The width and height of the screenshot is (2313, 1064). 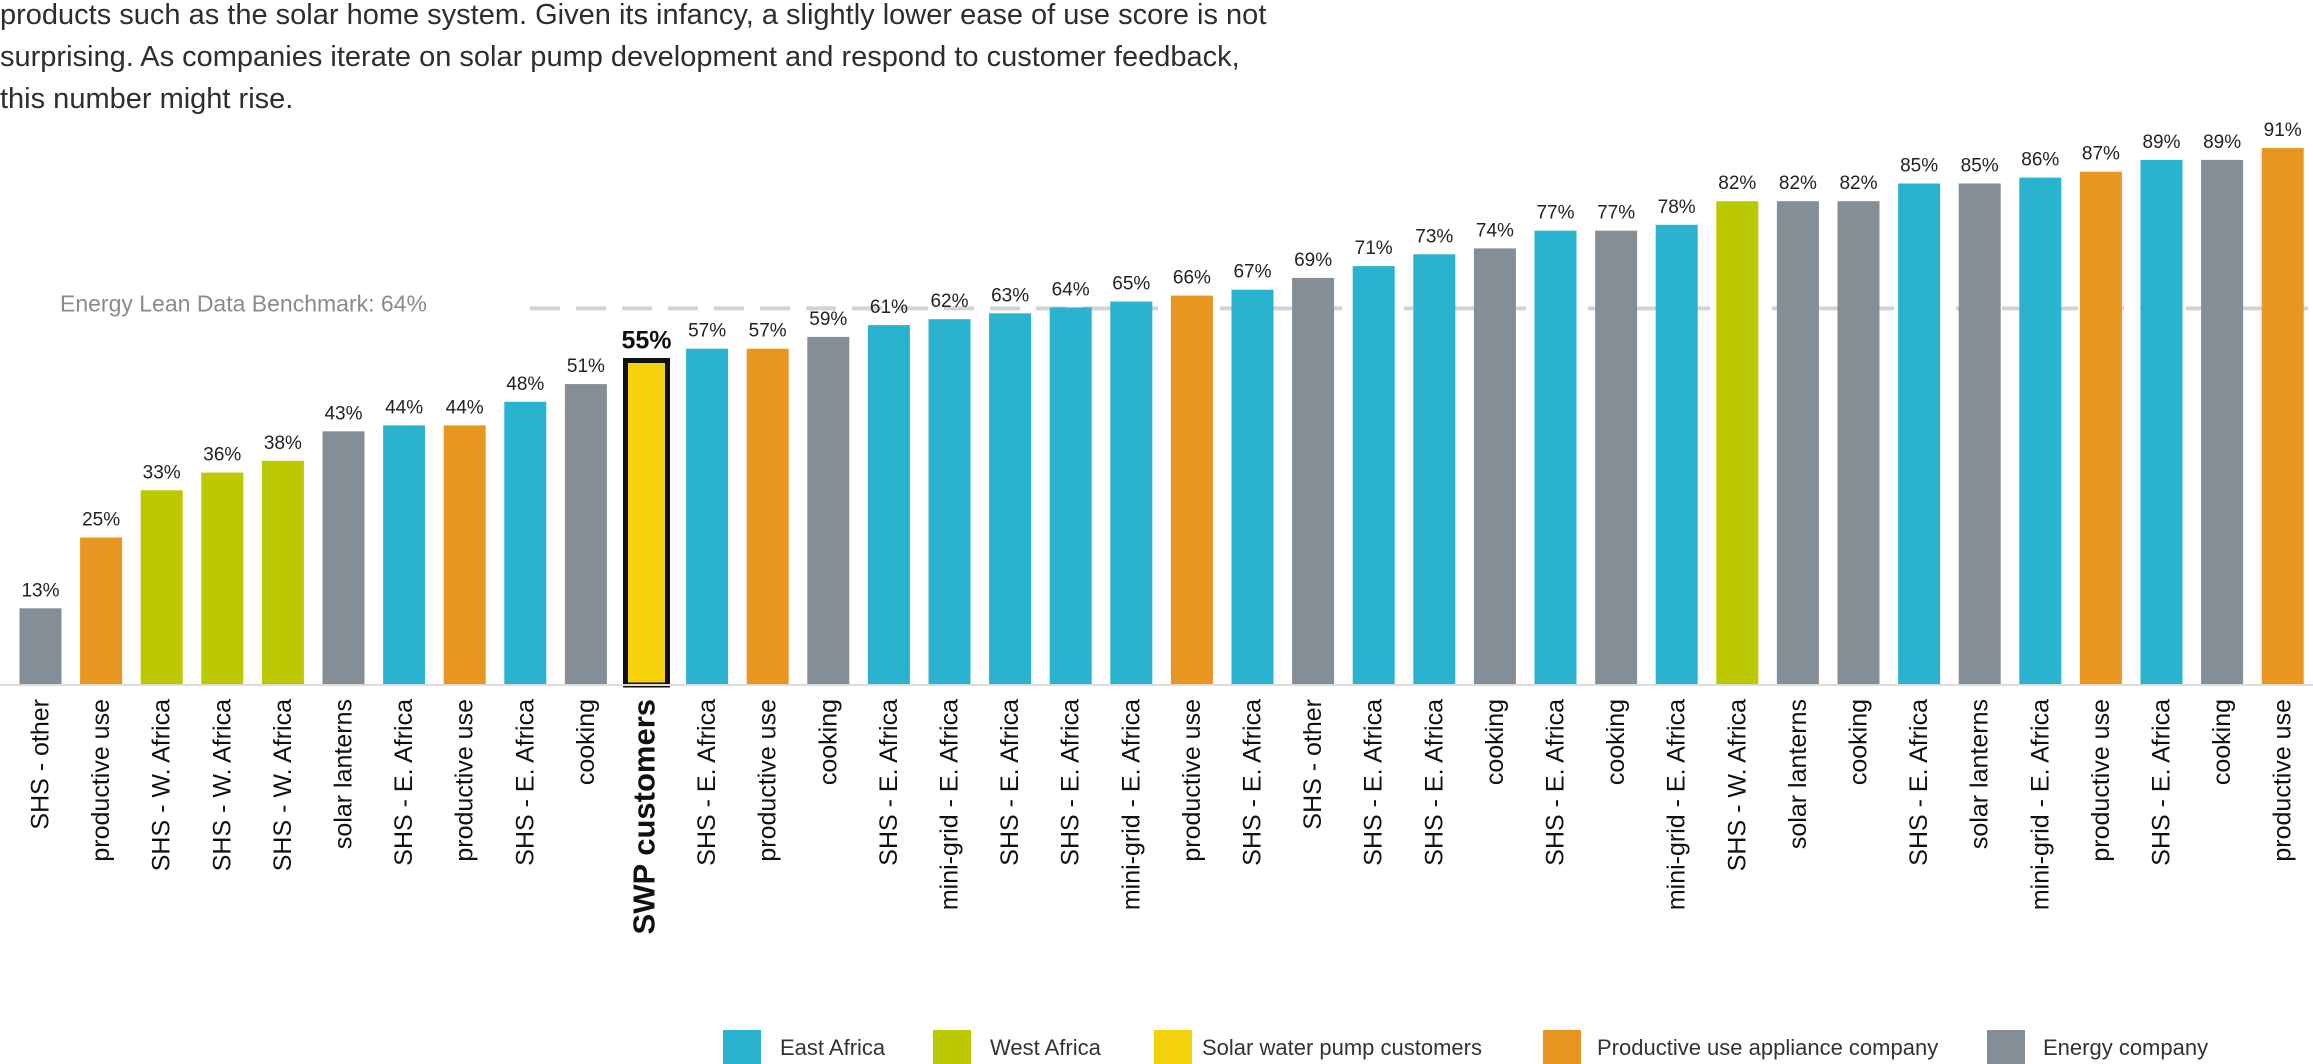 I want to click on value-label: 13%, so click(x=40, y=590).